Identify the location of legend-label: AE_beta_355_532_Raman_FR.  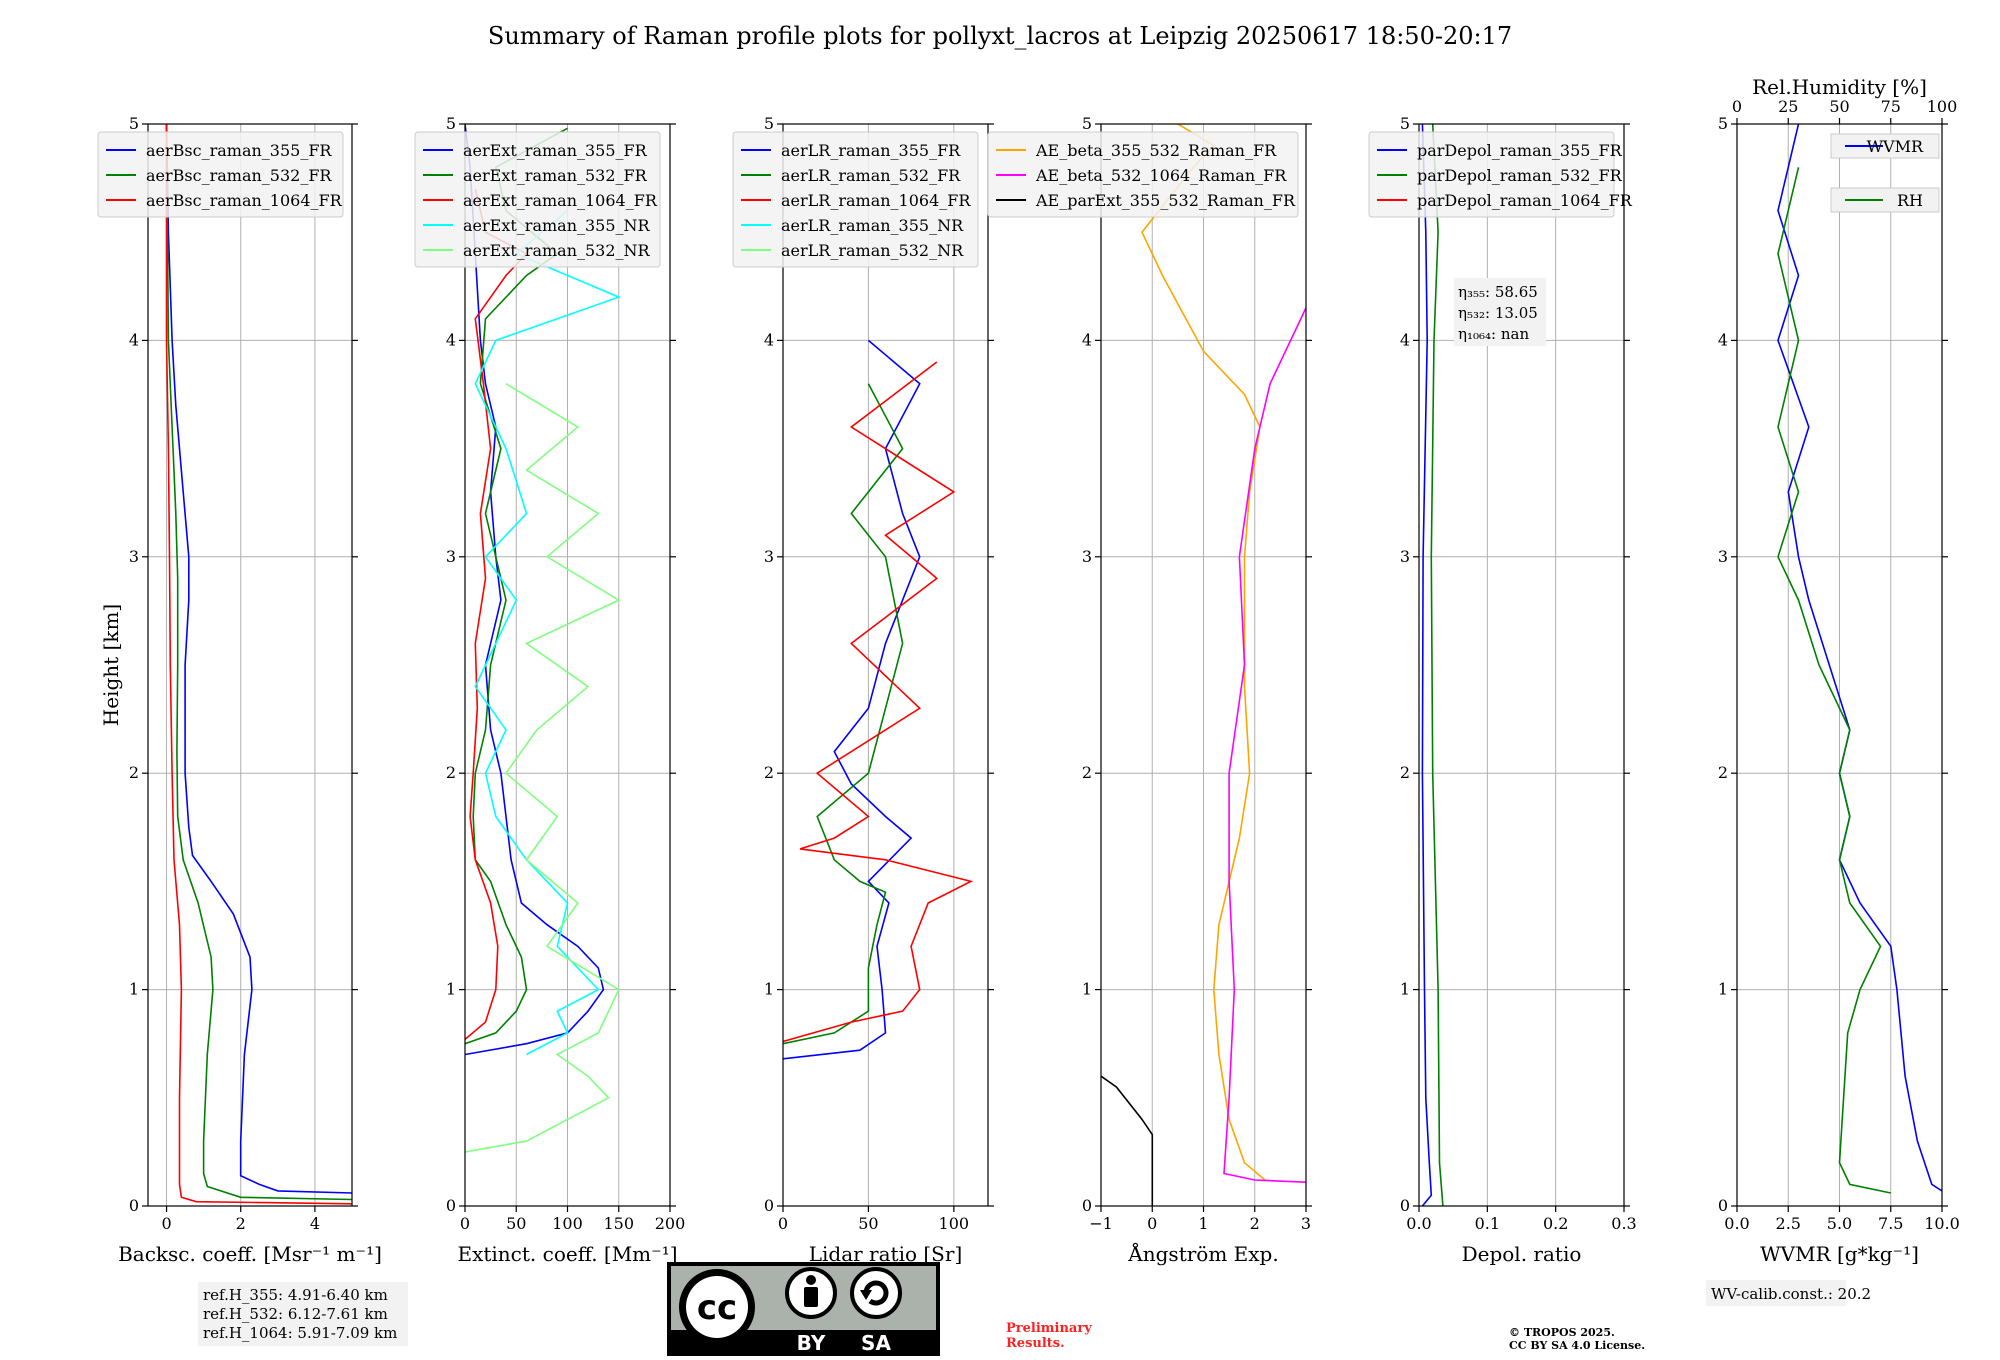
(1156, 150).